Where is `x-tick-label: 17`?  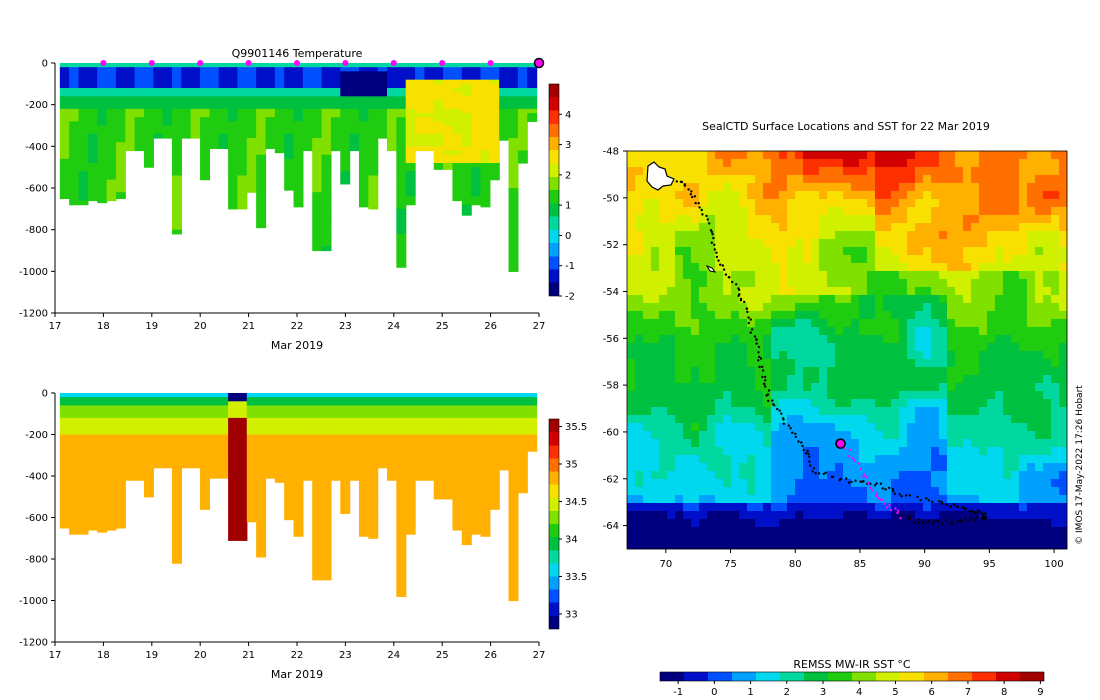
x-tick-label: 17 is located at coordinates (55, 655).